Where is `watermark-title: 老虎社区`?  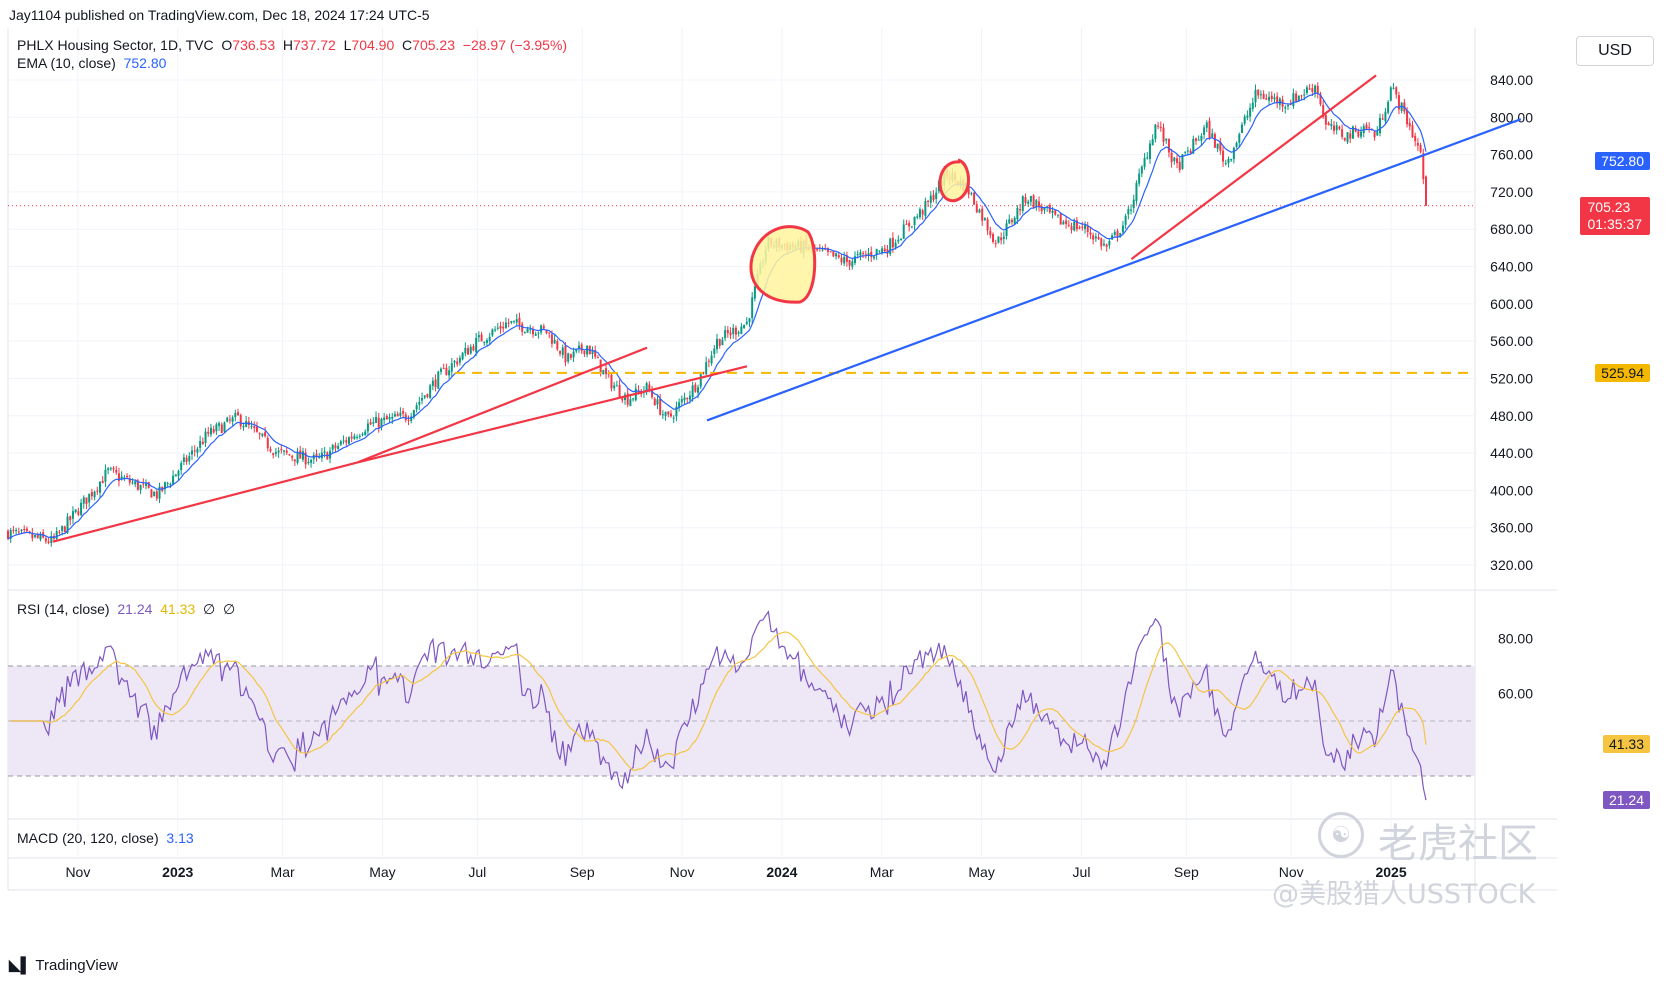
watermark-title: 老虎社区 is located at coordinates (1458, 844).